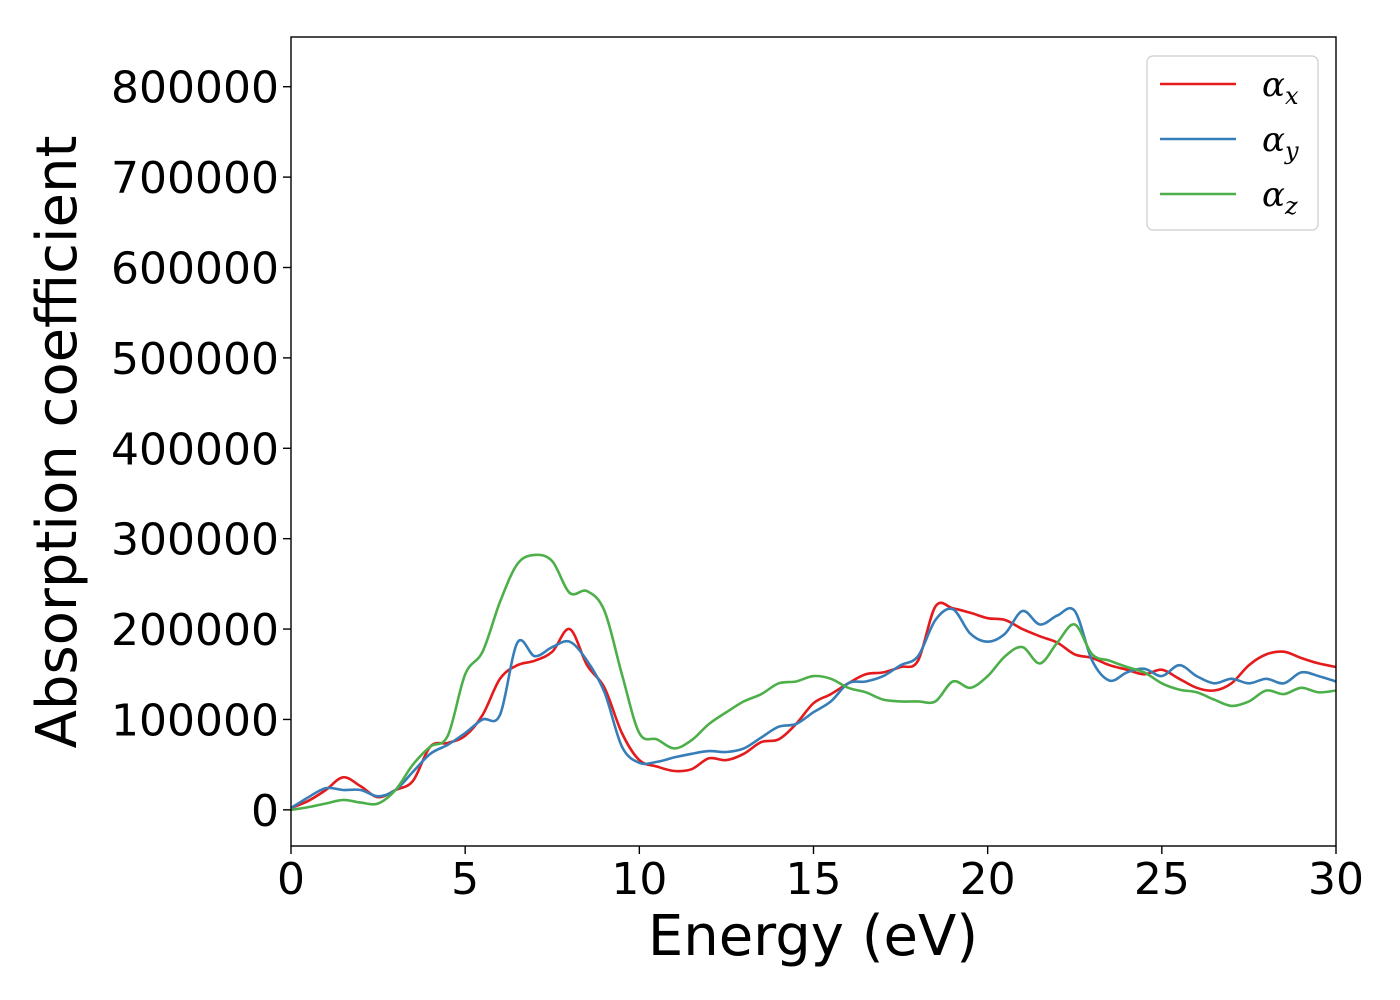  What do you see at coordinates (1280, 142) in the screenshot?
I see `legend-label-y: αy` at bounding box center [1280, 142].